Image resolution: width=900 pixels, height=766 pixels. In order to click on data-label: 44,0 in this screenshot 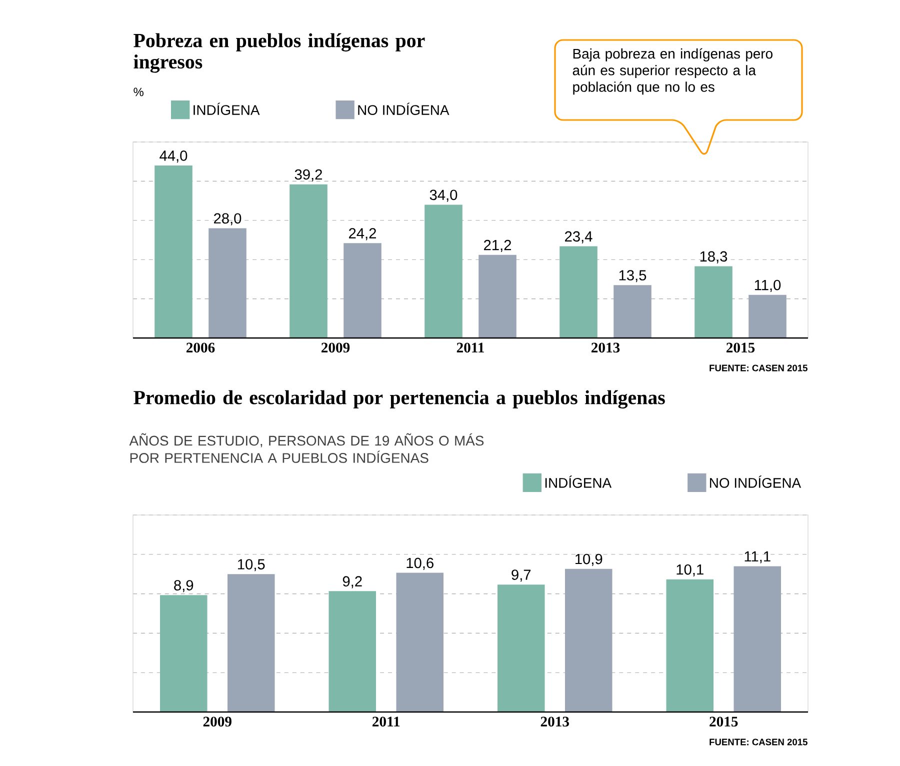, I will do `click(174, 156)`.